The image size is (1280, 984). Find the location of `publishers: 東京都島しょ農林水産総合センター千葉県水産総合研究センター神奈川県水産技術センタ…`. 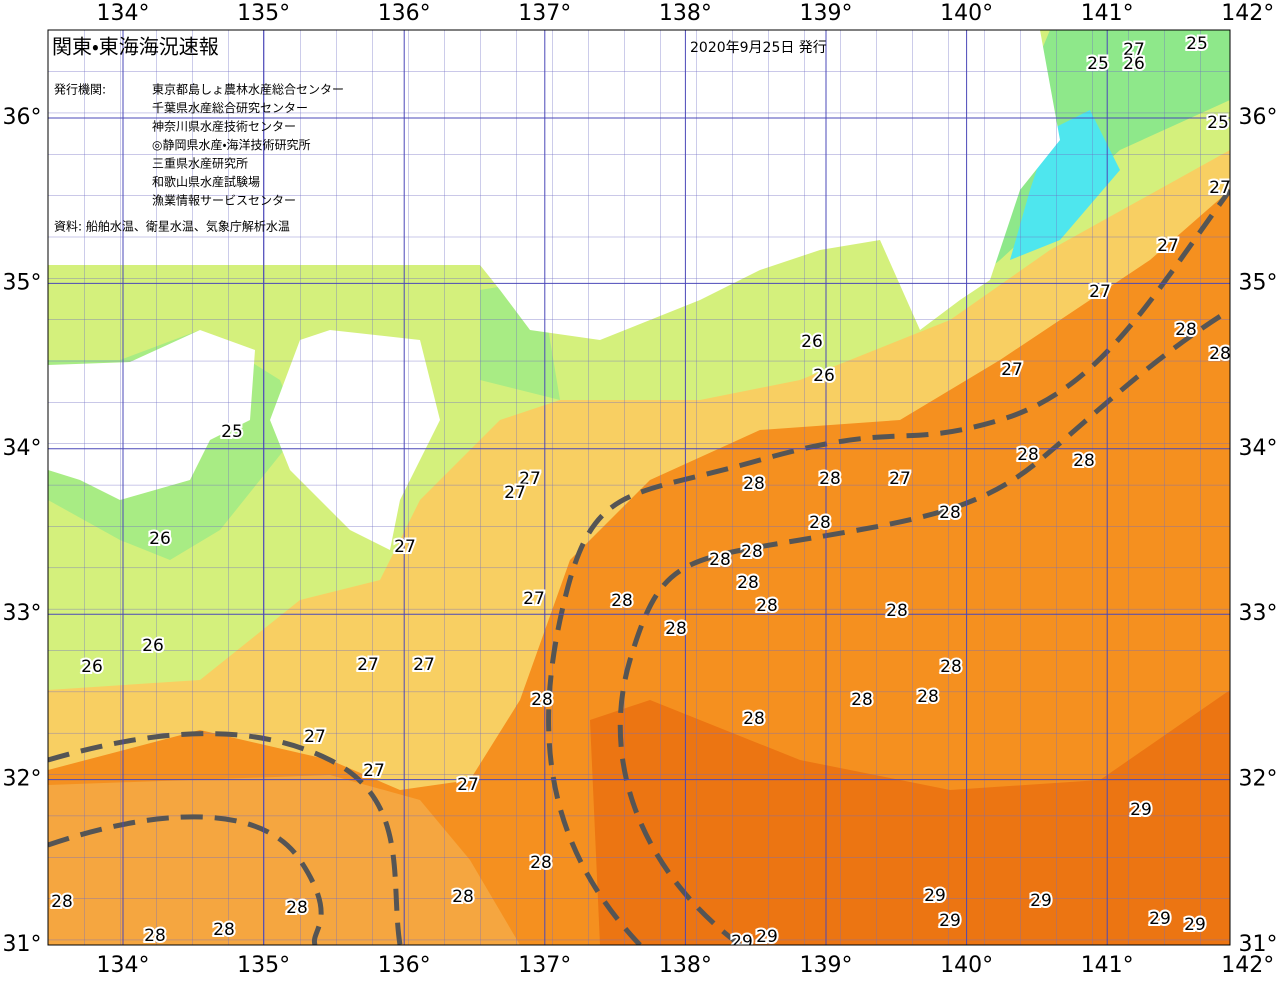

publishers: 東京都島しょ農林水産総合センター千葉県水産総合研究センター神奈川県水産技術センタ… is located at coordinates (248, 145).